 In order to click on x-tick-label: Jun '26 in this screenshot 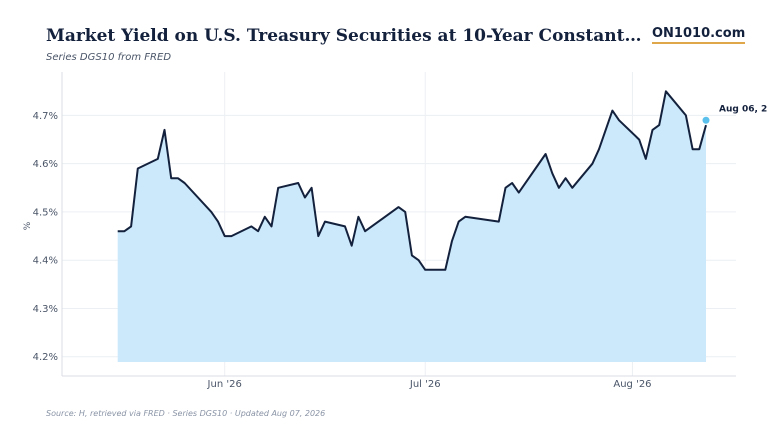, I will do `click(224, 384)`.